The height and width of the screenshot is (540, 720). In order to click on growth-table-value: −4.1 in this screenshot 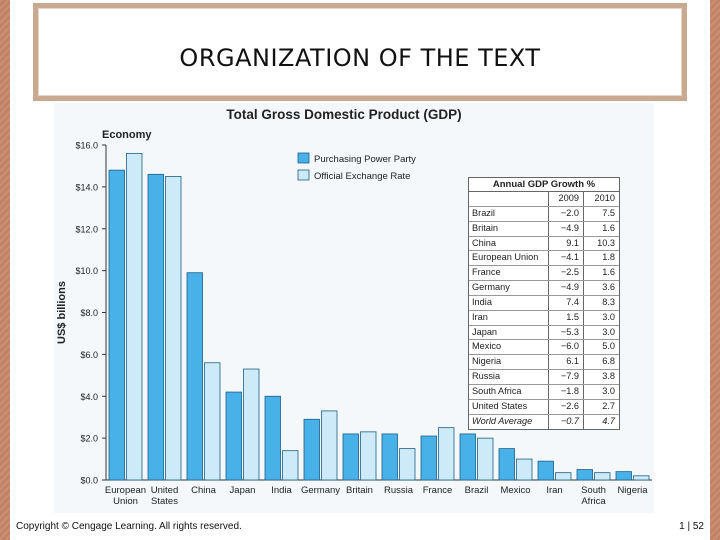, I will do `click(566, 258)`.